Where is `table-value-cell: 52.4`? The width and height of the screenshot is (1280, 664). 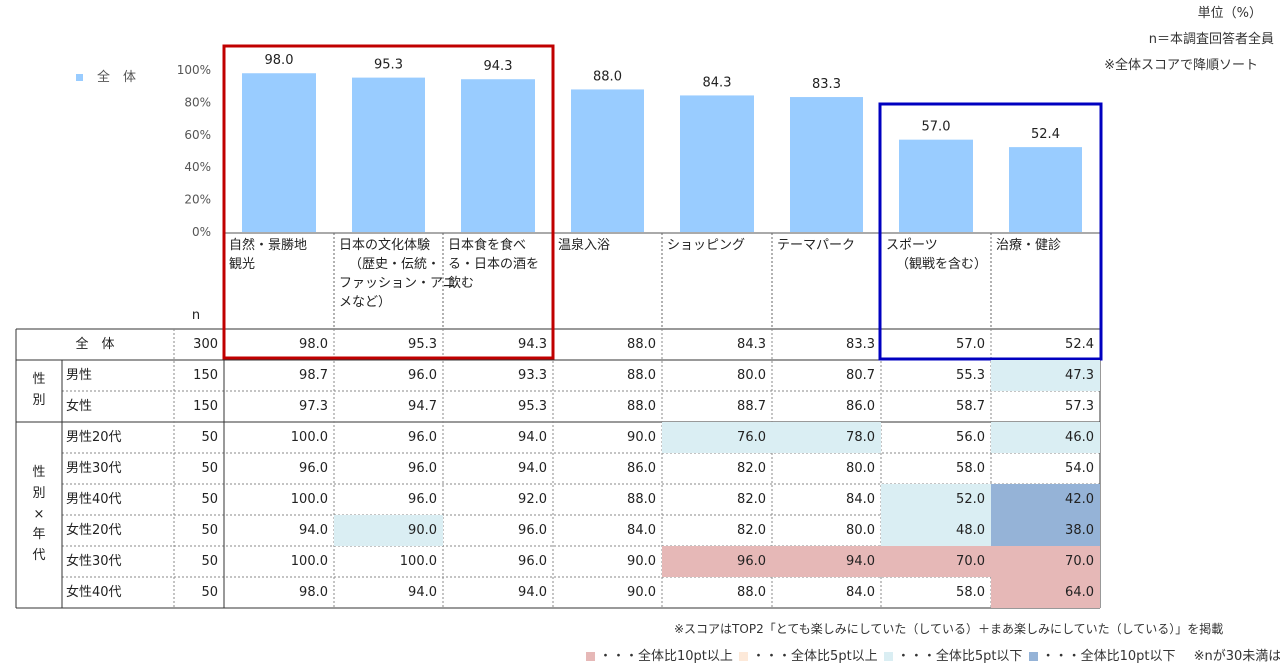 table-value-cell: 52.4 is located at coordinates (1079, 344).